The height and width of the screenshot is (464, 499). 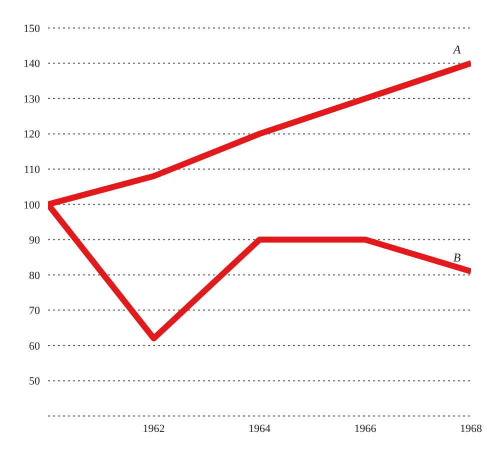 I want to click on x-tick-label: 1966, so click(x=365, y=428).